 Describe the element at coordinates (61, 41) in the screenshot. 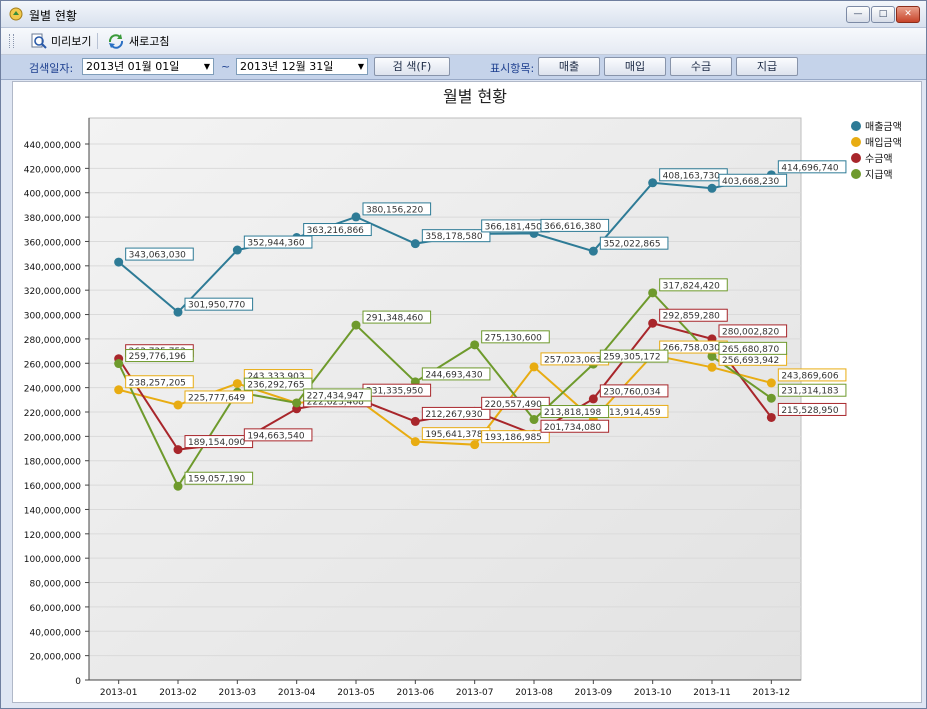

I see `preview-button: 미리보기` at that location.